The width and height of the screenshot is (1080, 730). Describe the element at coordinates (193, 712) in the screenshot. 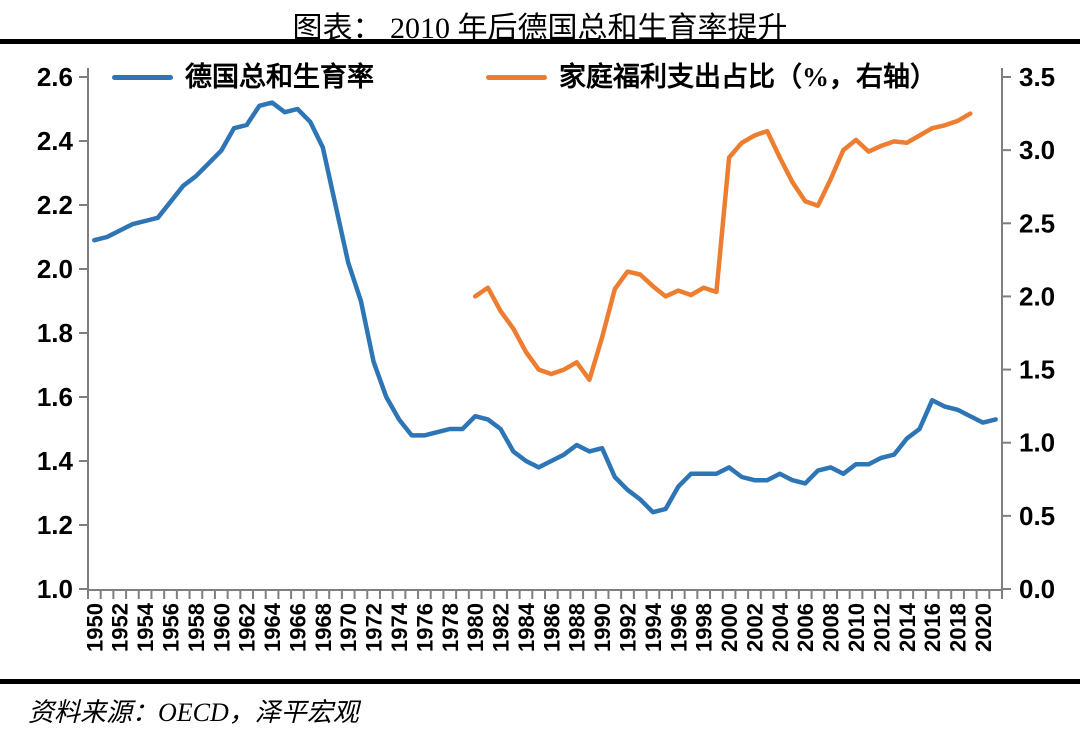

I see `source-note: 资料来源：OECD，泽平宏观` at that location.